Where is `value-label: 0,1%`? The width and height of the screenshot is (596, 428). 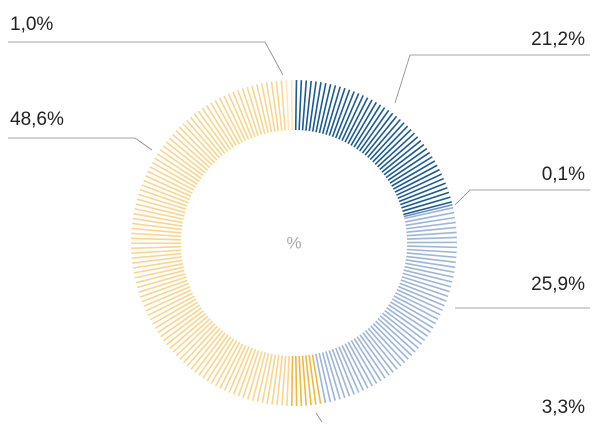
value-label: 0,1% is located at coordinates (563, 174).